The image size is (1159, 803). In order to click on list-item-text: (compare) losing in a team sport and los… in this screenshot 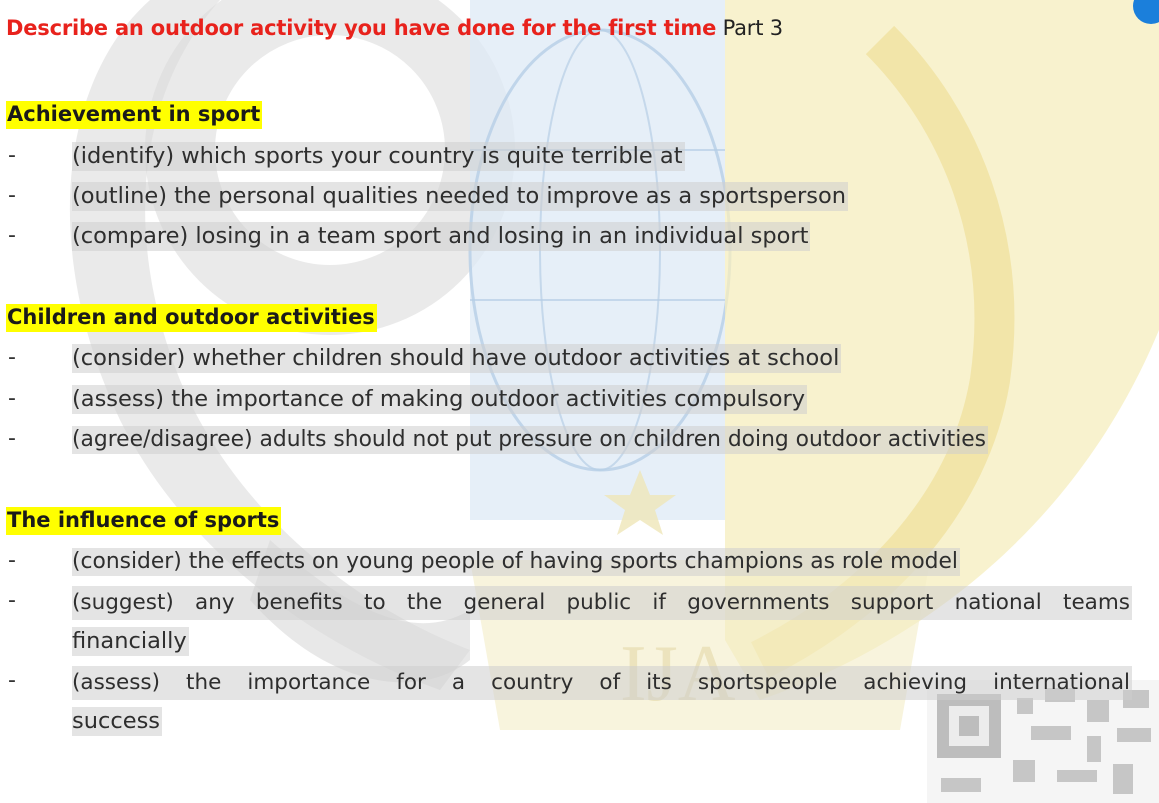, I will do `click(441, 236)`.